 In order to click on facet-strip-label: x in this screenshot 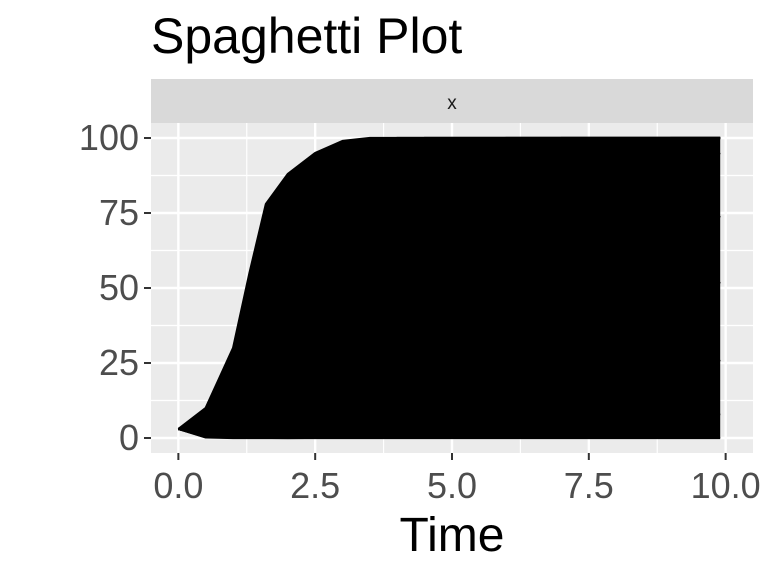, I will do `click(452, 103)`.